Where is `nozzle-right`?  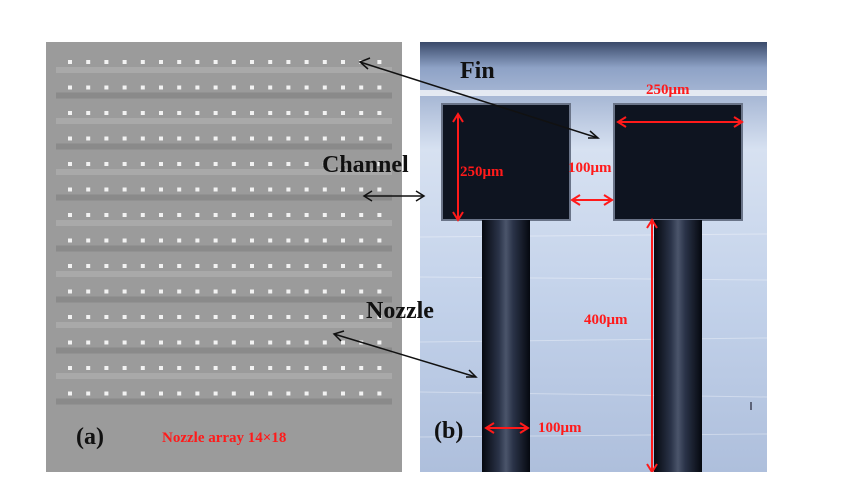
nozzle-right is located at coordinates (678, 346).